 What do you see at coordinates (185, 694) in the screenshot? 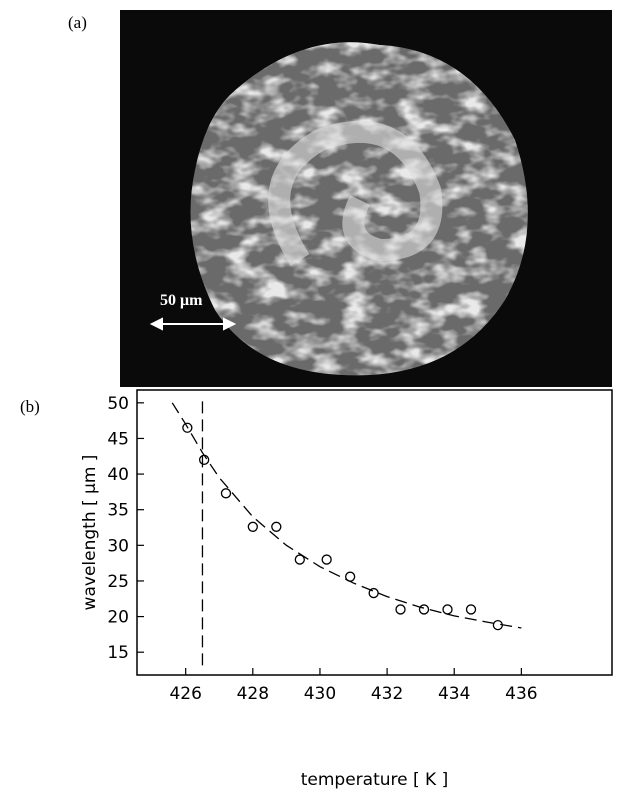
I see `x-tick-label: 426` at bounding box center [185, 694].